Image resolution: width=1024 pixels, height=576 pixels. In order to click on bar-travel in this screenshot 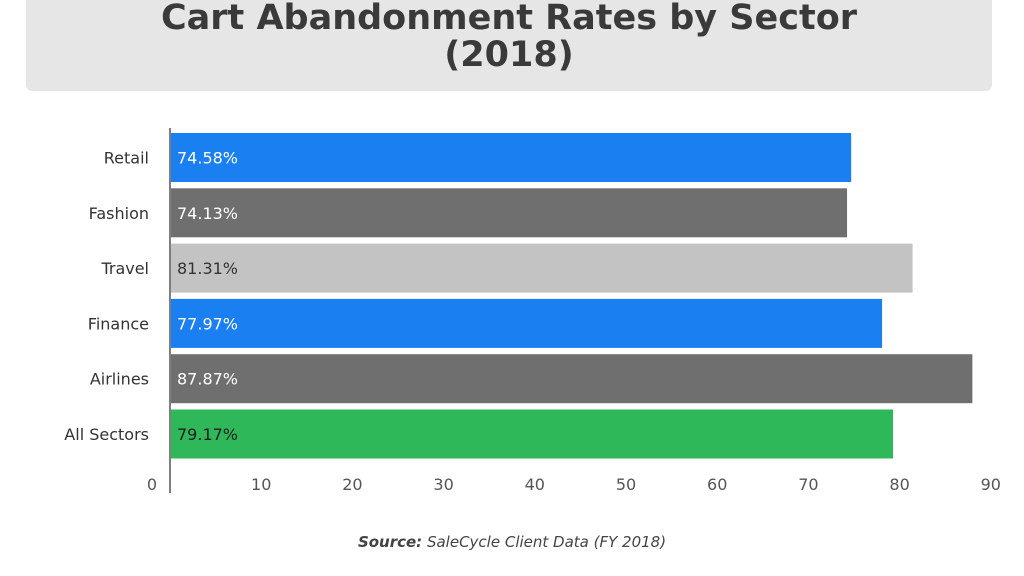, I will do `click(542, 268)`.